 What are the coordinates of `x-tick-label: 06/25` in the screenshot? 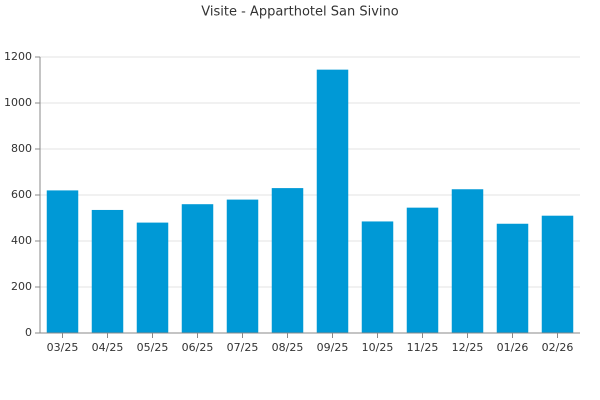 It's located at (198, 347).